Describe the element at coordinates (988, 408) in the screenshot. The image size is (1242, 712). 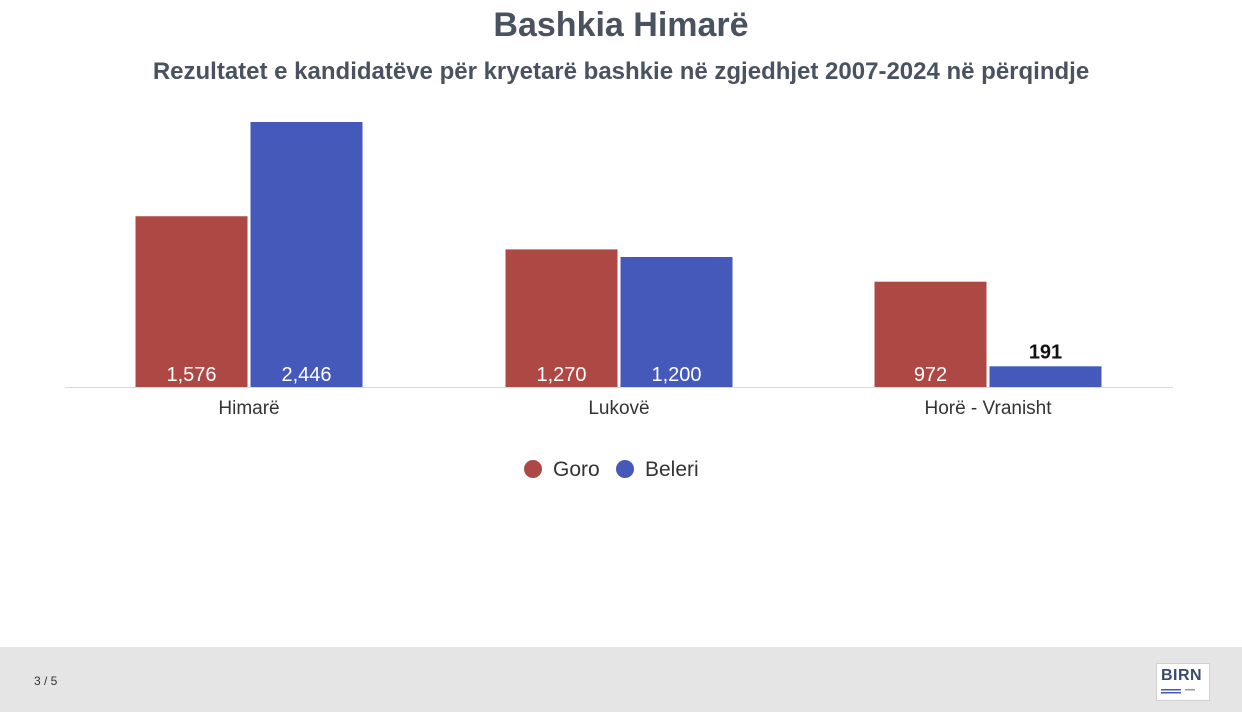
I see `category-label-2: Horë - Vranisht` at that location.